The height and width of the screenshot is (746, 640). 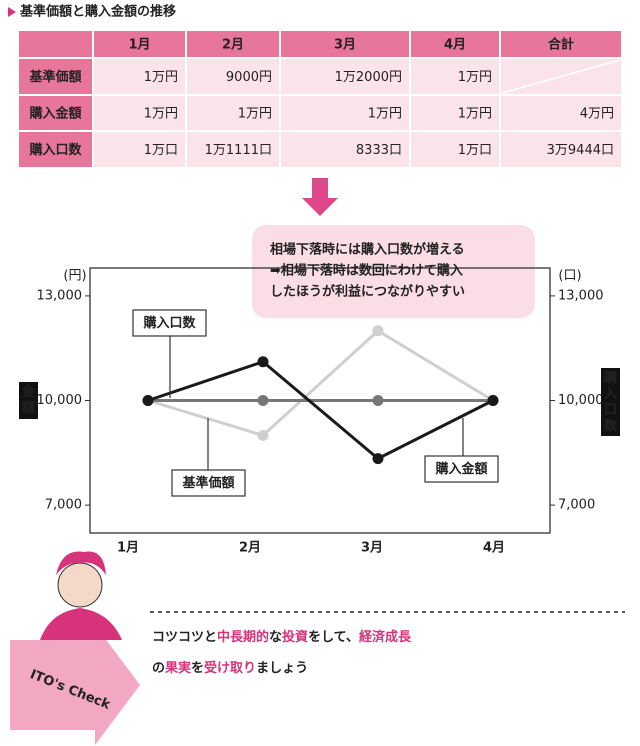 I want to click on table-value: 8333口, so click(x=379, y=150).